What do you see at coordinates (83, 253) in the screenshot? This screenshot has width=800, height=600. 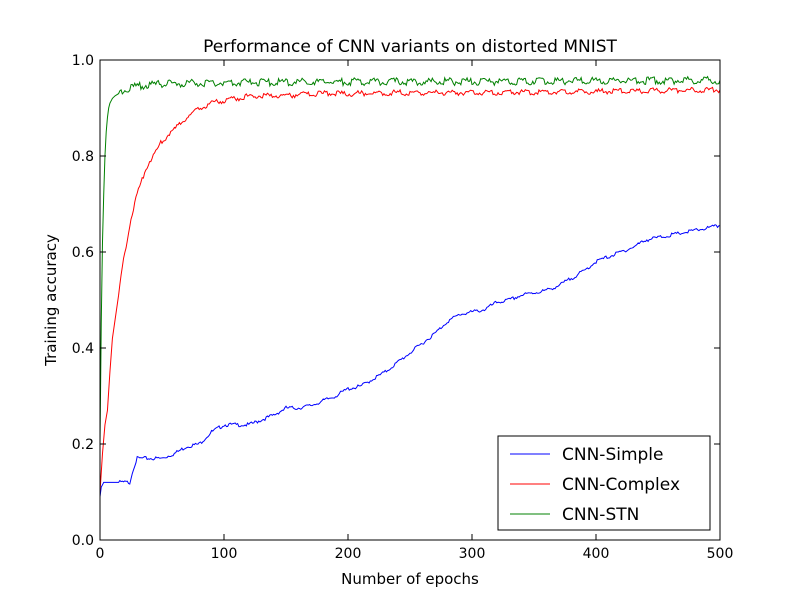 I see `y-tick-label: 0.6` at bounding box center [83, 253].